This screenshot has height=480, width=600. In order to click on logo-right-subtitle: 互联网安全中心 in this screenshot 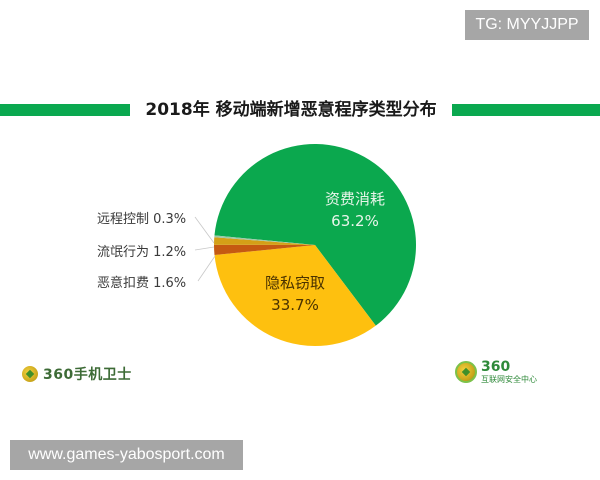, I will do `click(509, 379)`.